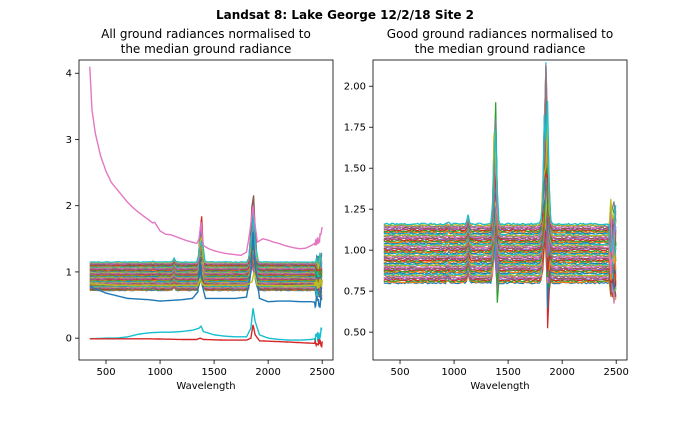 This screenshot has width=691, height=432. Describe the element at coordinates (206, 34) in the screenshot. I see `left-chart-title-line1: All ground radiances normalised to` at that location.